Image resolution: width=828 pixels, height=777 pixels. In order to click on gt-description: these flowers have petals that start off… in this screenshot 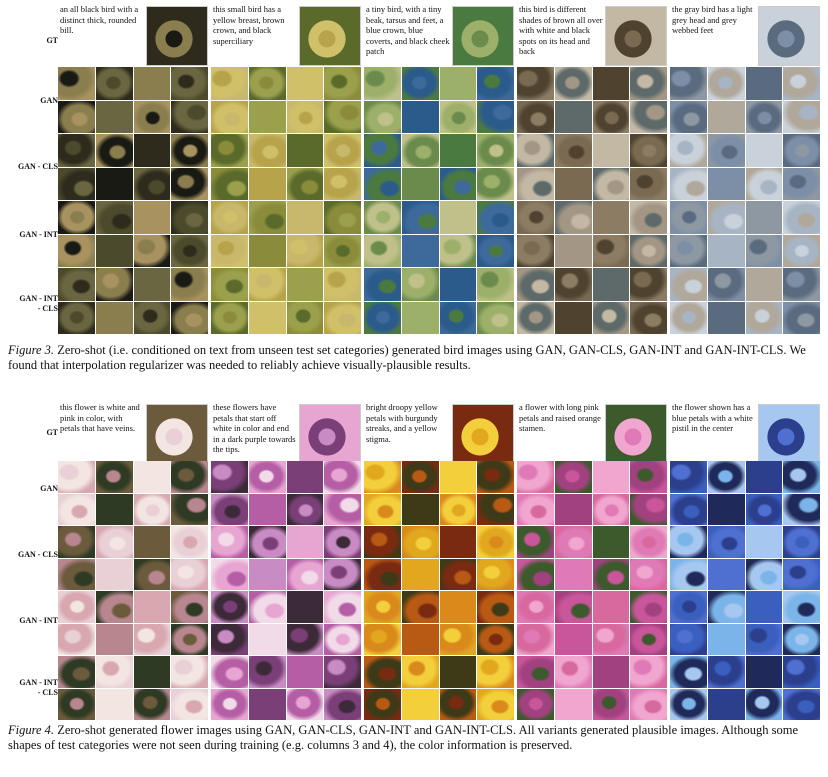, I will do `click(254, 428)`.